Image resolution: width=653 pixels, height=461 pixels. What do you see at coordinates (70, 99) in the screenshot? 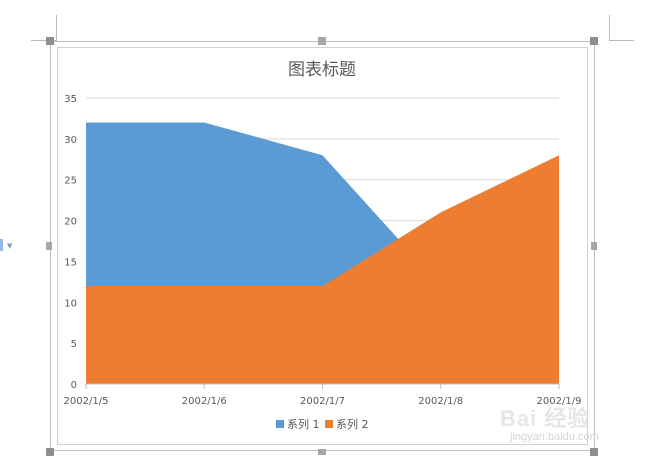
I see `y-tick-label: 35` at bounding box center [70, 99].